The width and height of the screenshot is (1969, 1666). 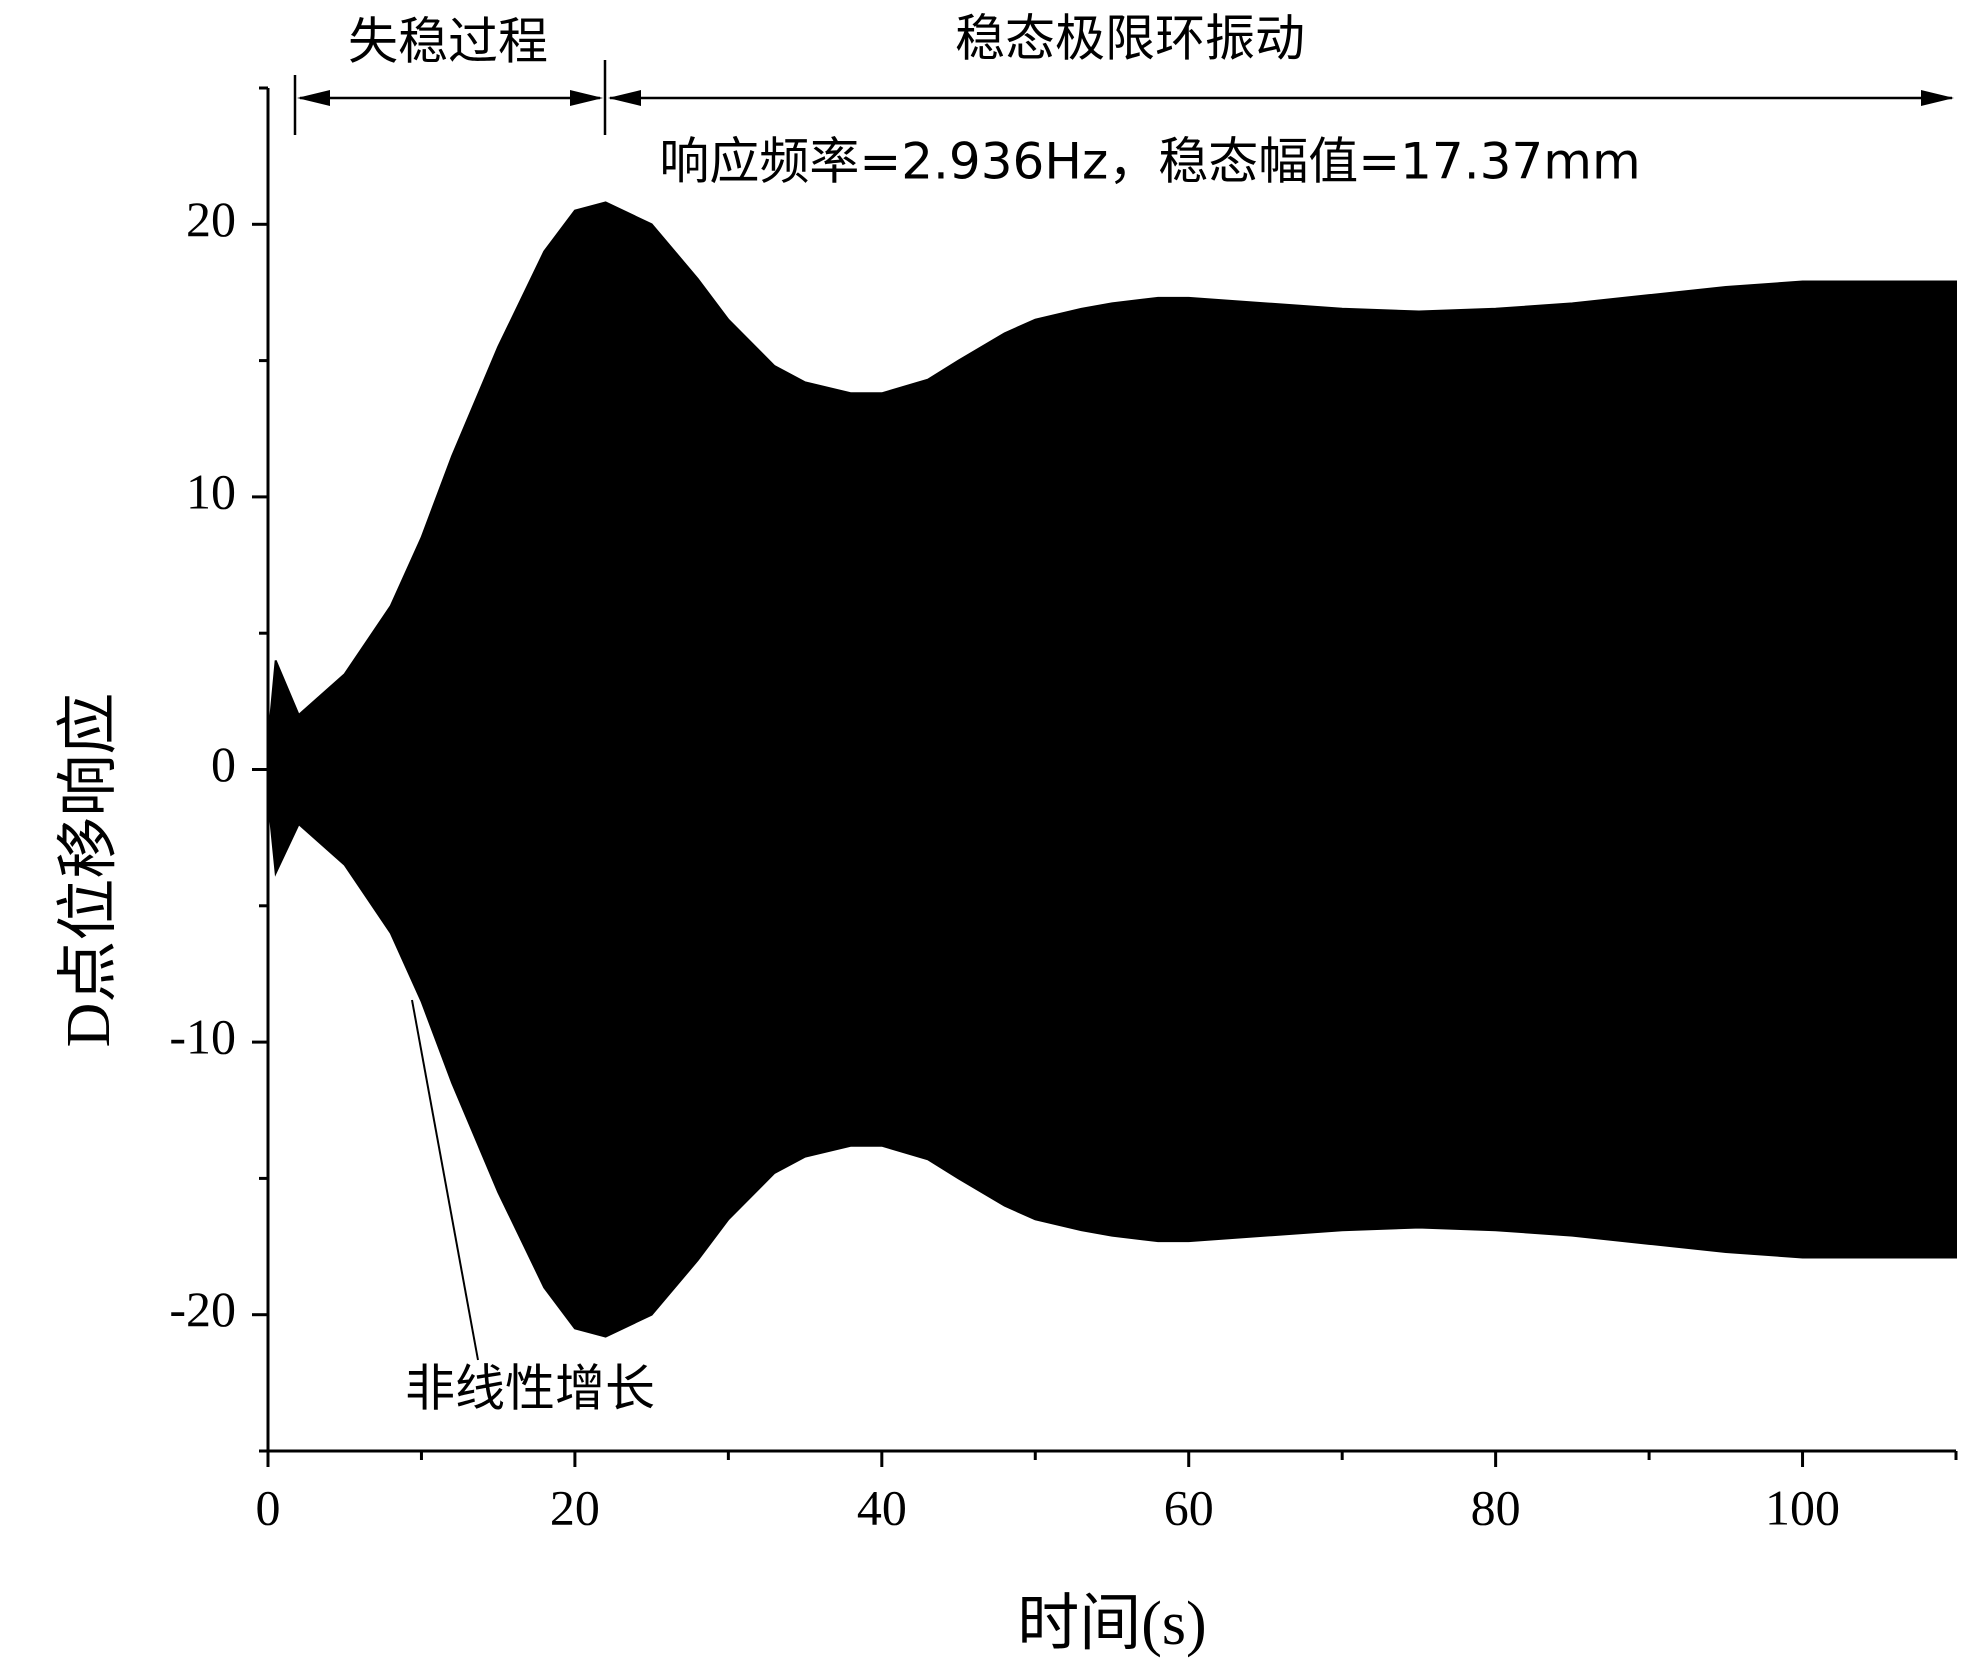 I want to click on y-tick-label: 20, so click(x=211, y=219).